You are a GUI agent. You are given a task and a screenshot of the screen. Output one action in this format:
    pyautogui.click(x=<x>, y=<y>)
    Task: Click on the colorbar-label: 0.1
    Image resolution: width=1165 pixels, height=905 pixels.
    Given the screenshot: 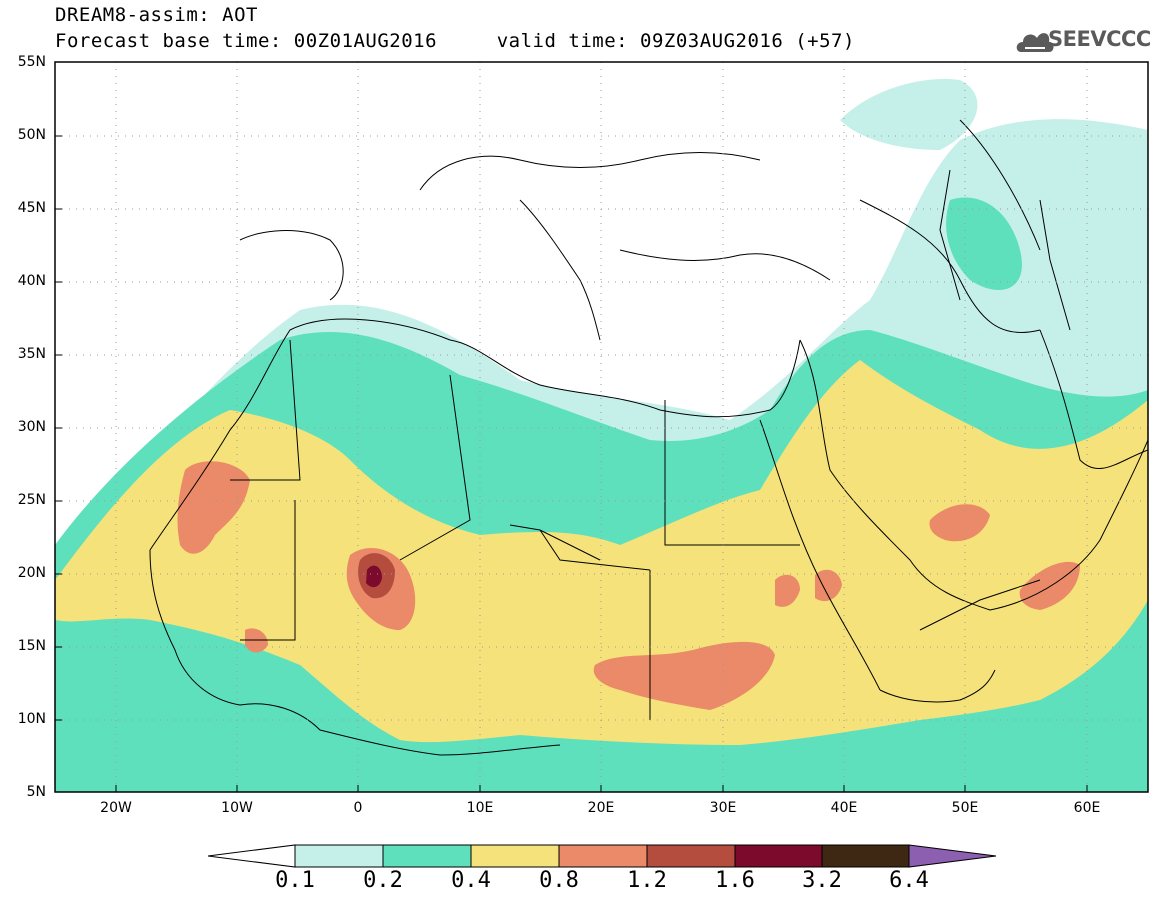 What is the action you would take?
    pyautogui.click(x=295, y=880)
    